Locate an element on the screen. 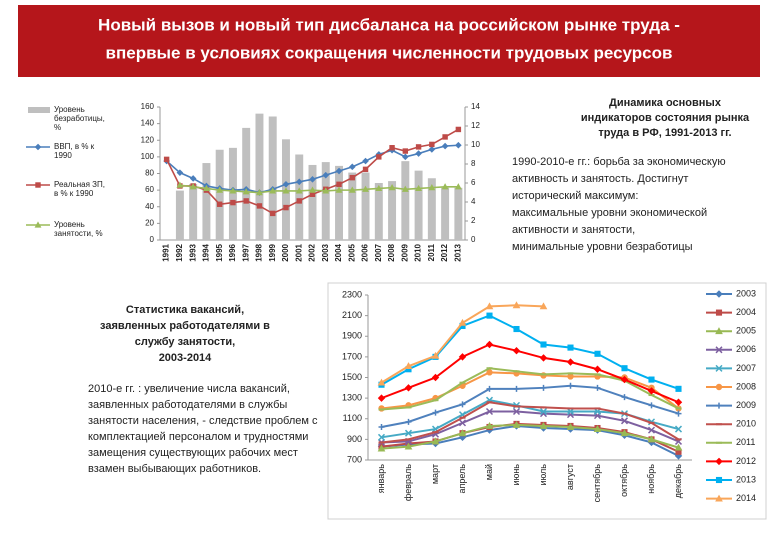 The image size is (780, 545). x-tick-label: 1992 is located at coordinates (179, 252).